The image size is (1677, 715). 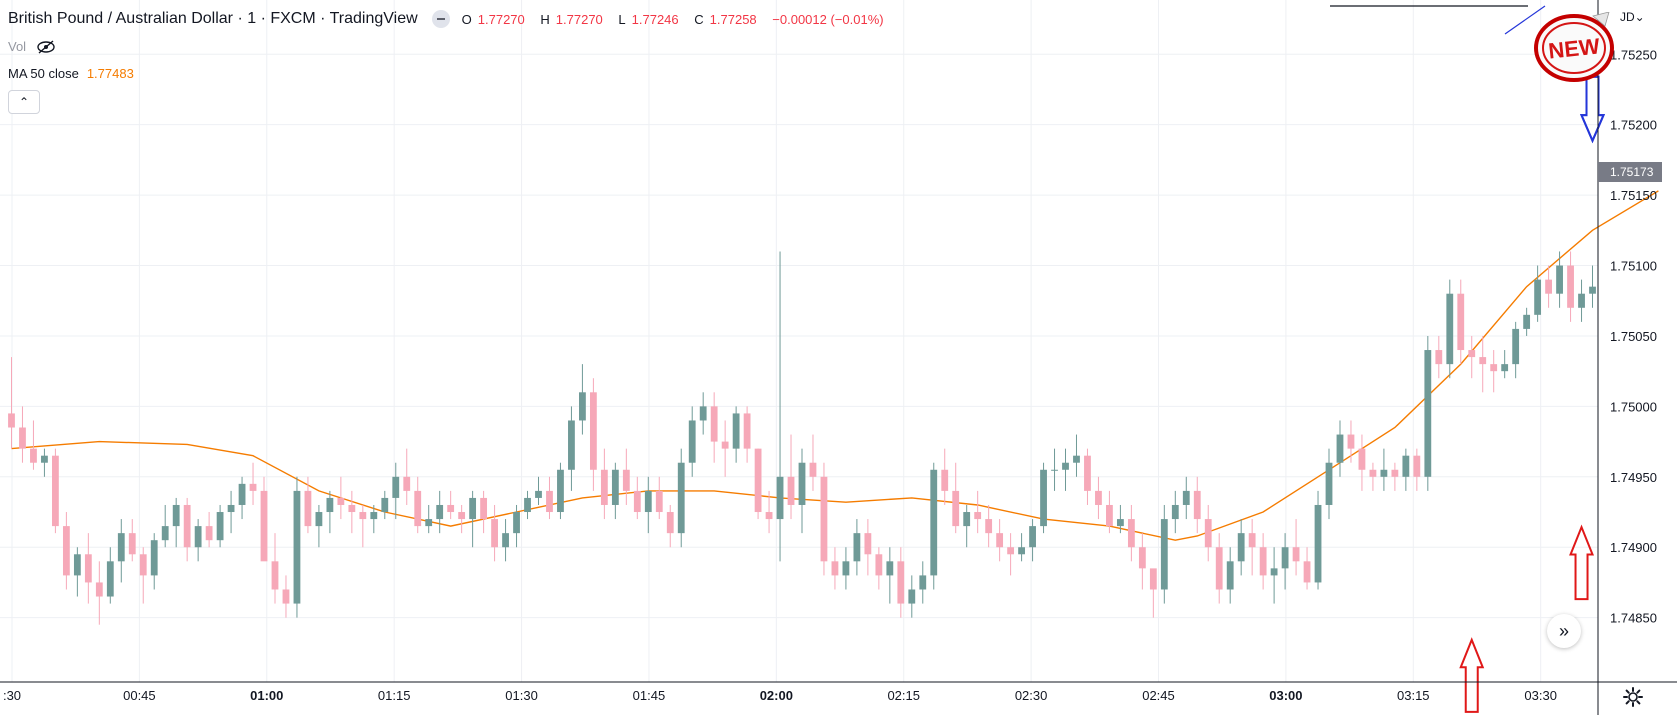 What do you see at coordinates (46, 46) in the screenshot?
I see `eye-off-icon` at bounding box center [46, 46].